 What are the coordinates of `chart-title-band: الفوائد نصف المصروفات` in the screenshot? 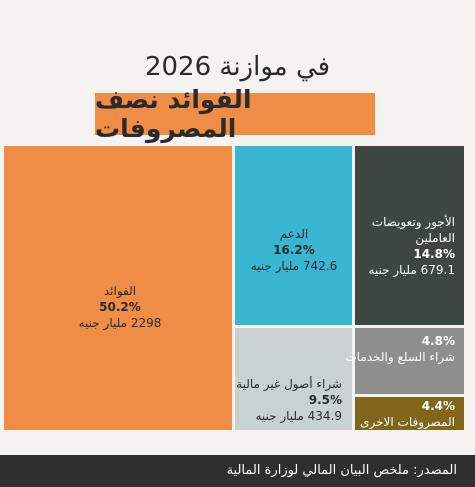 It's located at (235, 114).